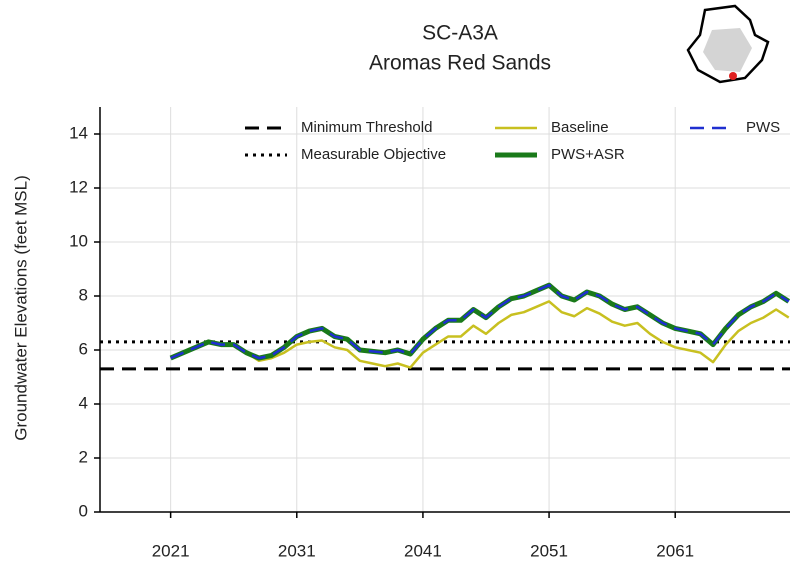 The width and height of the screenshot is (792, 571). I want to click on legend-label: Minimum Threshold, so click(366, 127).